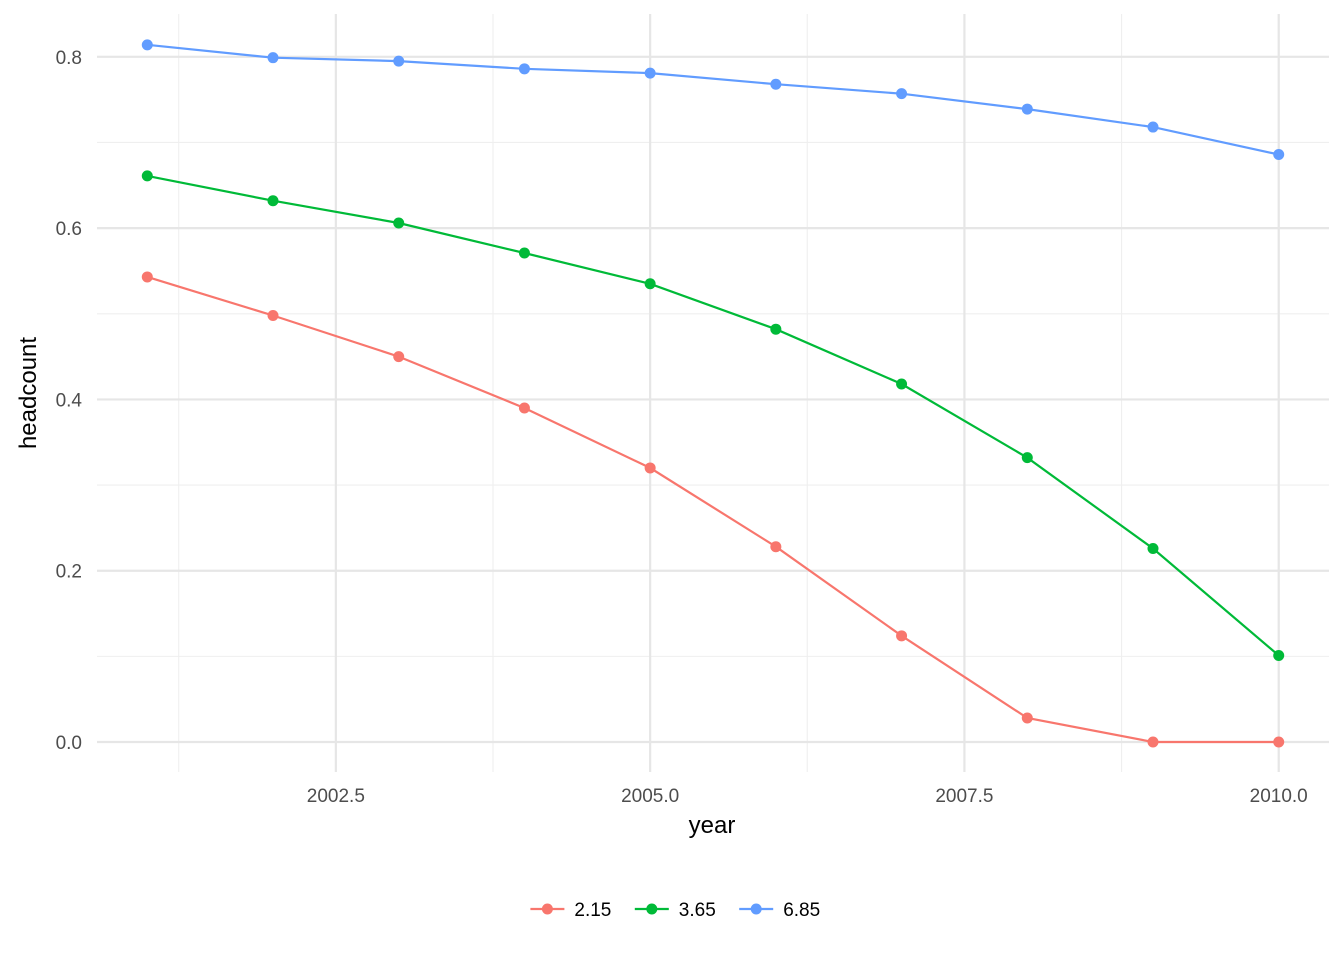 The width and height of the screenshot is (1344, 960). Describe the element at coordinates (592, 910) in the screenshot. I see `legend-label: 2.15` at that location.